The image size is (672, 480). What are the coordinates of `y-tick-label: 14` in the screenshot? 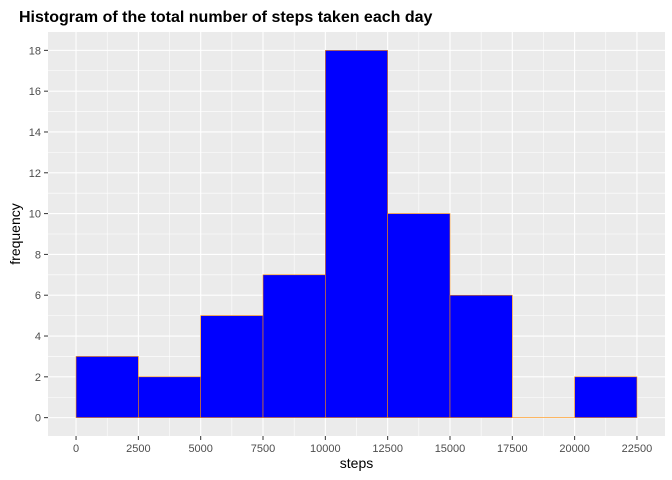 It's located at (35, 133).